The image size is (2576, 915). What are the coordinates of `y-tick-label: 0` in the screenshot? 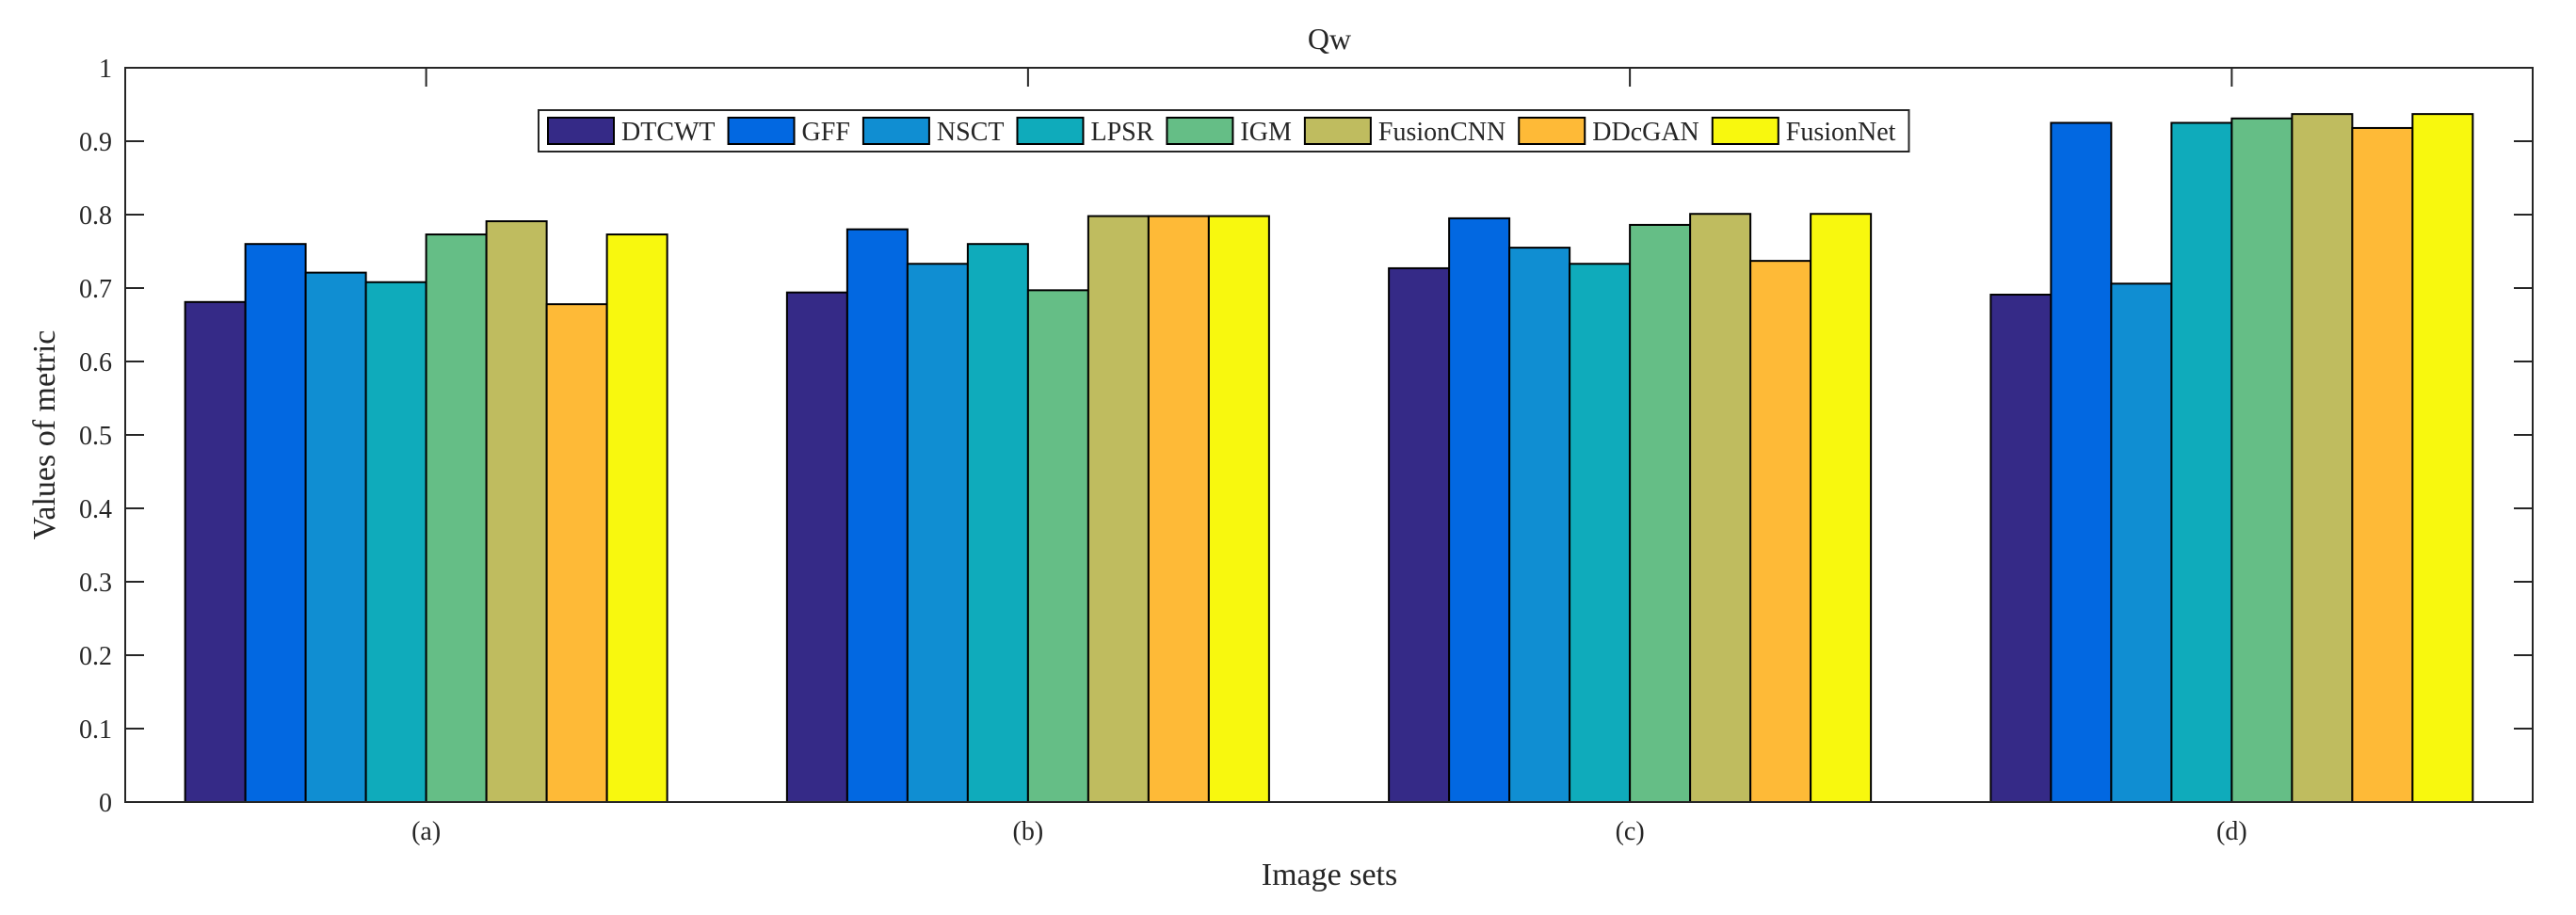 It's located at (105, 803).